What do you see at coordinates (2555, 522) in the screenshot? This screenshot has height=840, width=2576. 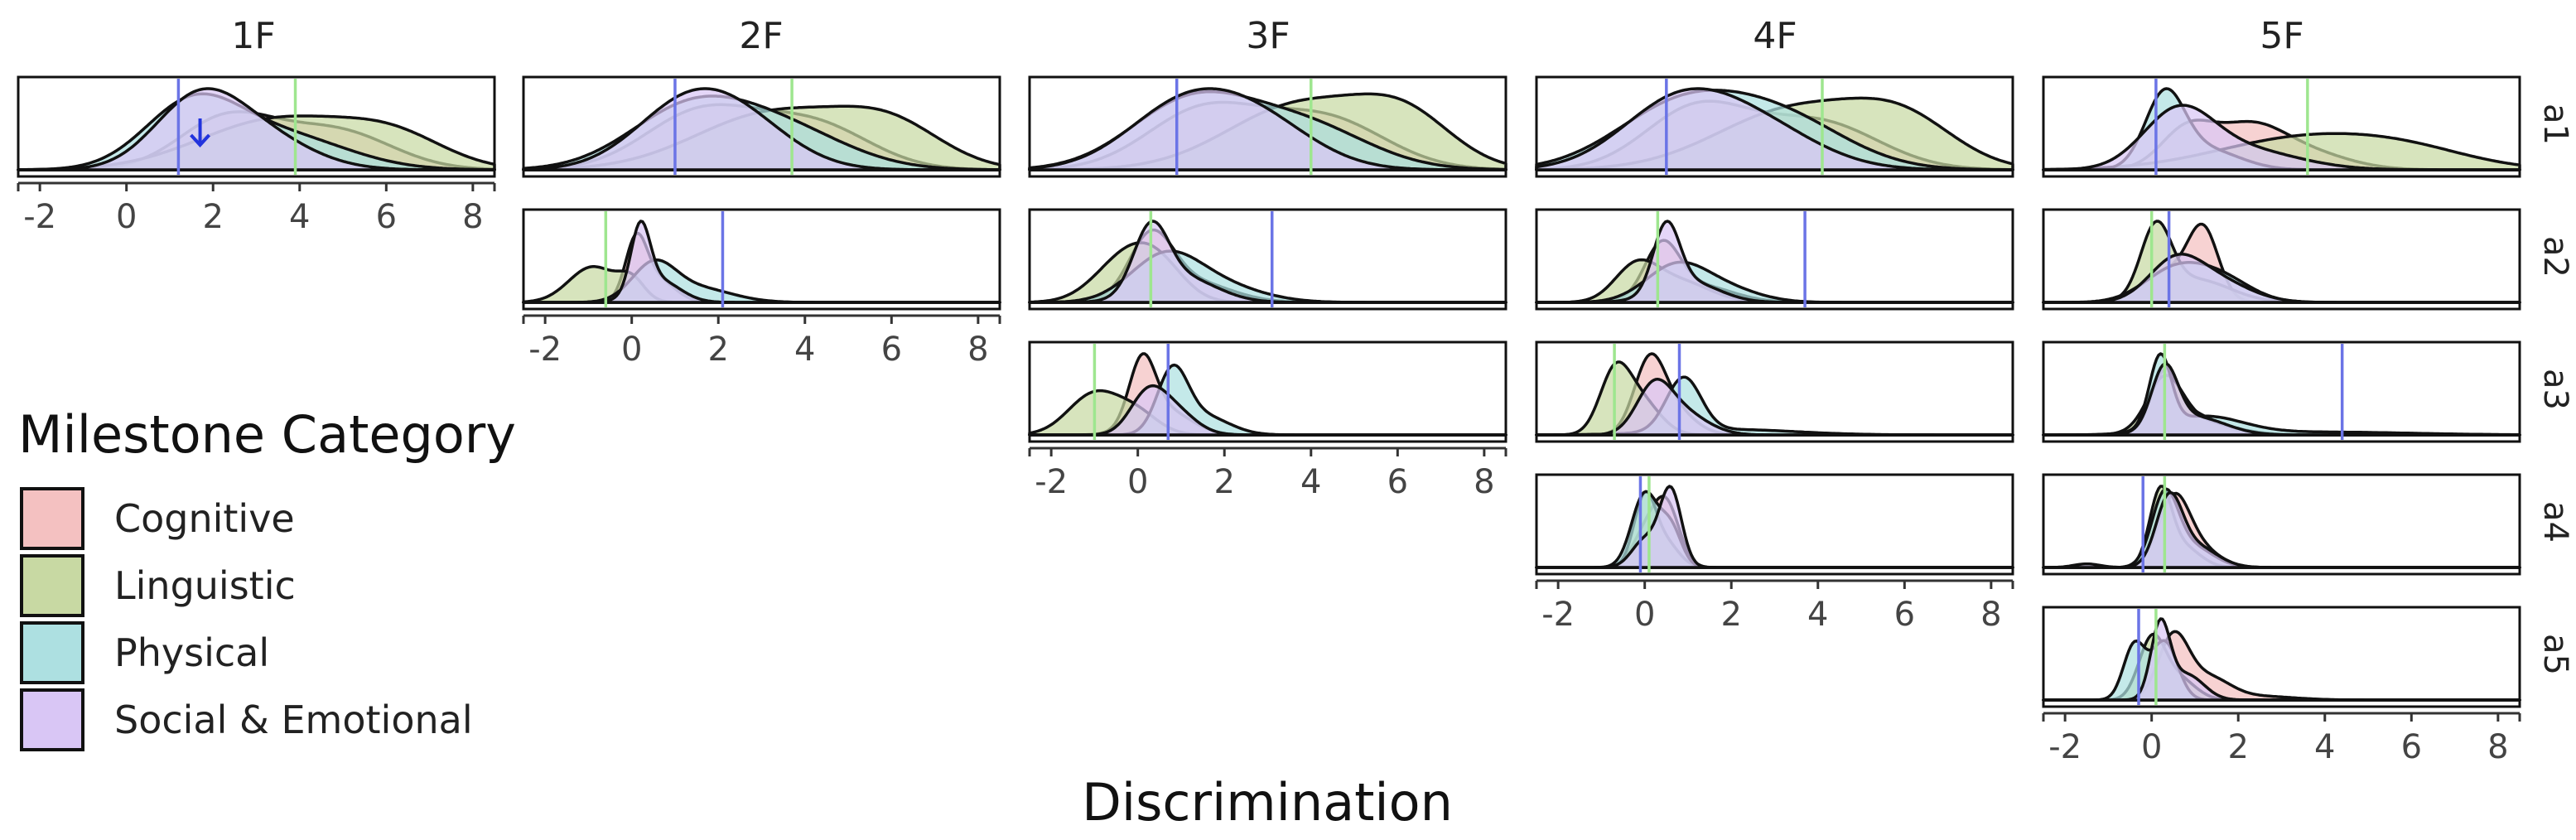 I see `row-label-a4: a4` at bounding box center [2555, 522].